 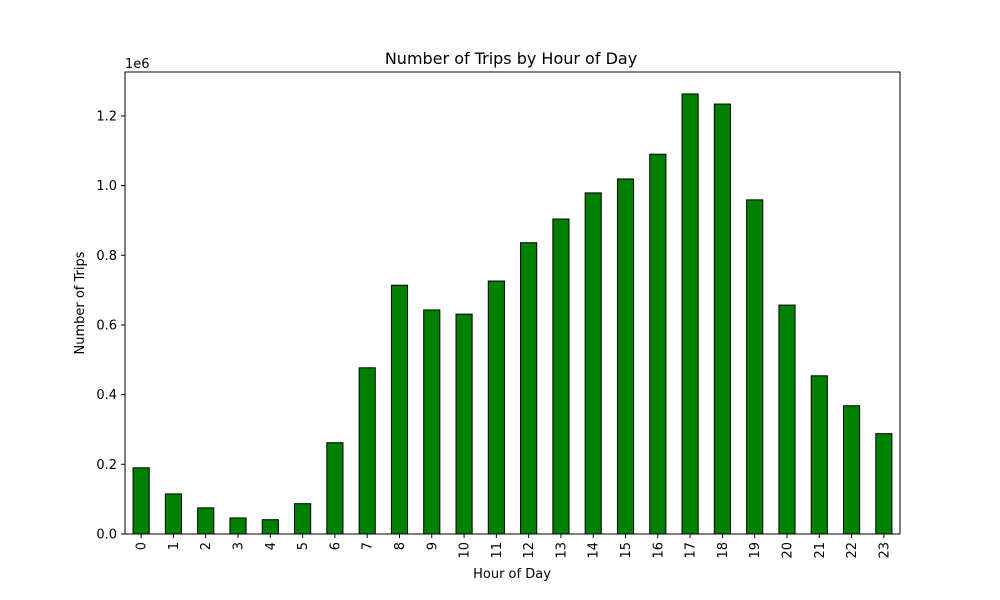 What do you see at coordinates (787, 550) in the screenshot?
I see `x-tick-label: 20` at bounding box center [787, 550].